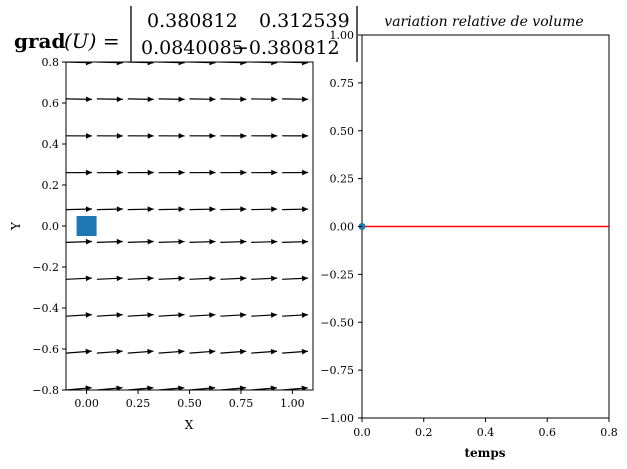 The image size is (627, 469). I want to click on line-y-tick-label: 0.00, so click(342, 227).